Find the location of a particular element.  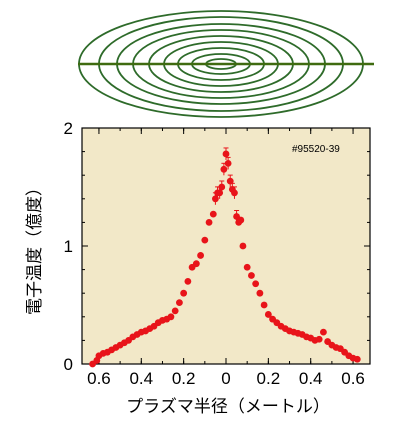

x-axis-title: プラズマ半径（メートル） is located at coordinates (228, 406).